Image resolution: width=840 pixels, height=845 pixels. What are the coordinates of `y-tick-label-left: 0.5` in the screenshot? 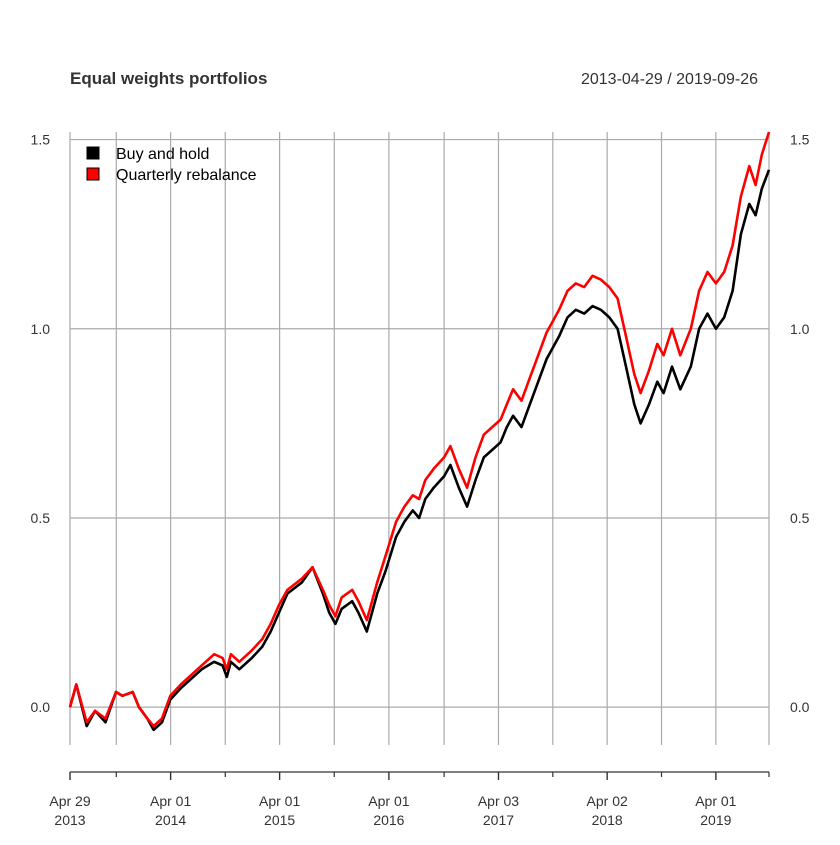 It's located at (41, 518).